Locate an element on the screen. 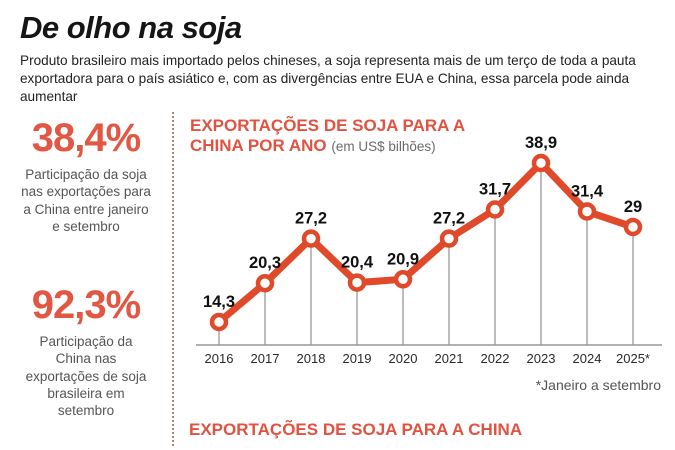  svg-text: 2018 is located at coordinates (311, 358).